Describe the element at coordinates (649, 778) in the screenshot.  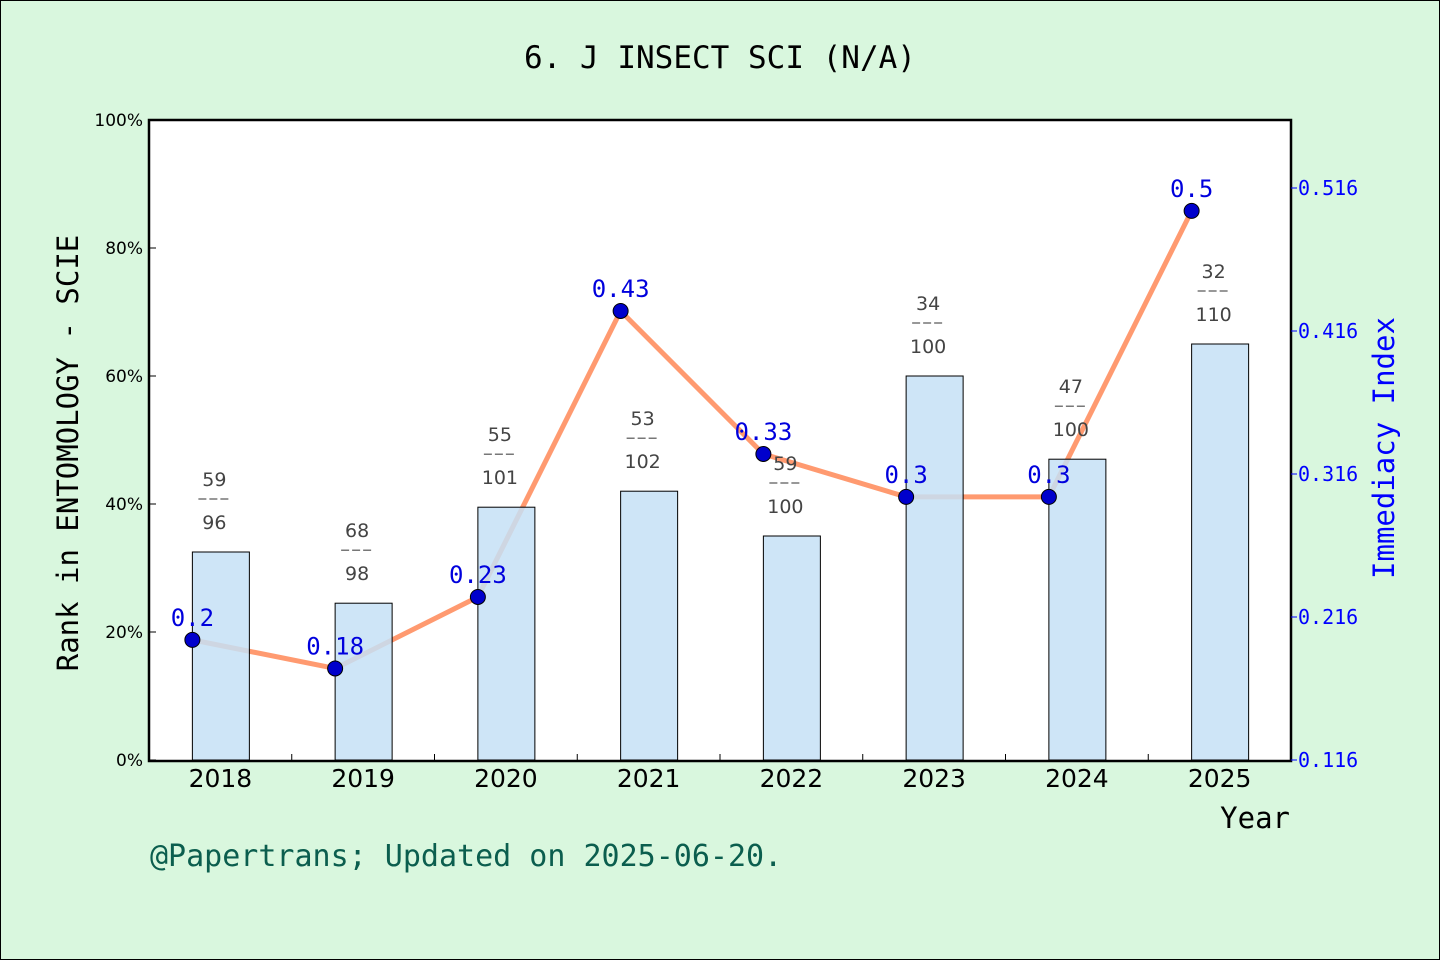
I see `x-tick-label: 2021` at that location.